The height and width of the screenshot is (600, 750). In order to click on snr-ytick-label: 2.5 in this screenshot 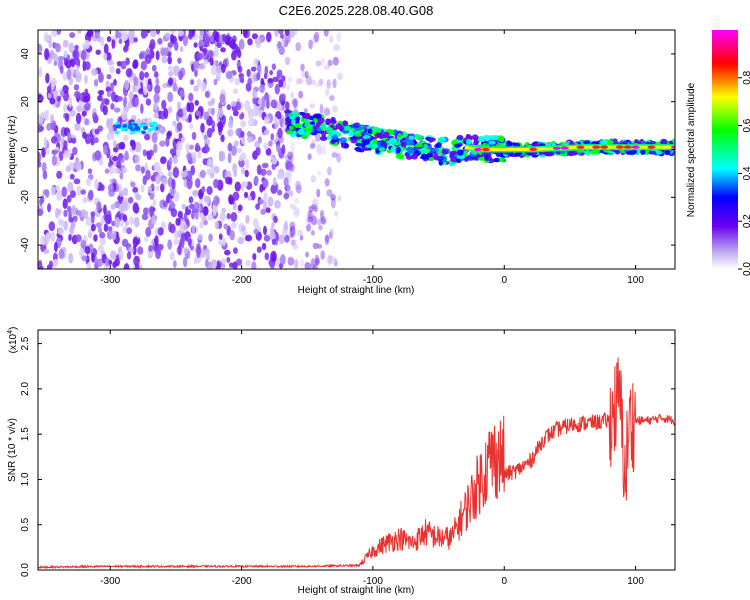, I will do `click(25, 343)`.